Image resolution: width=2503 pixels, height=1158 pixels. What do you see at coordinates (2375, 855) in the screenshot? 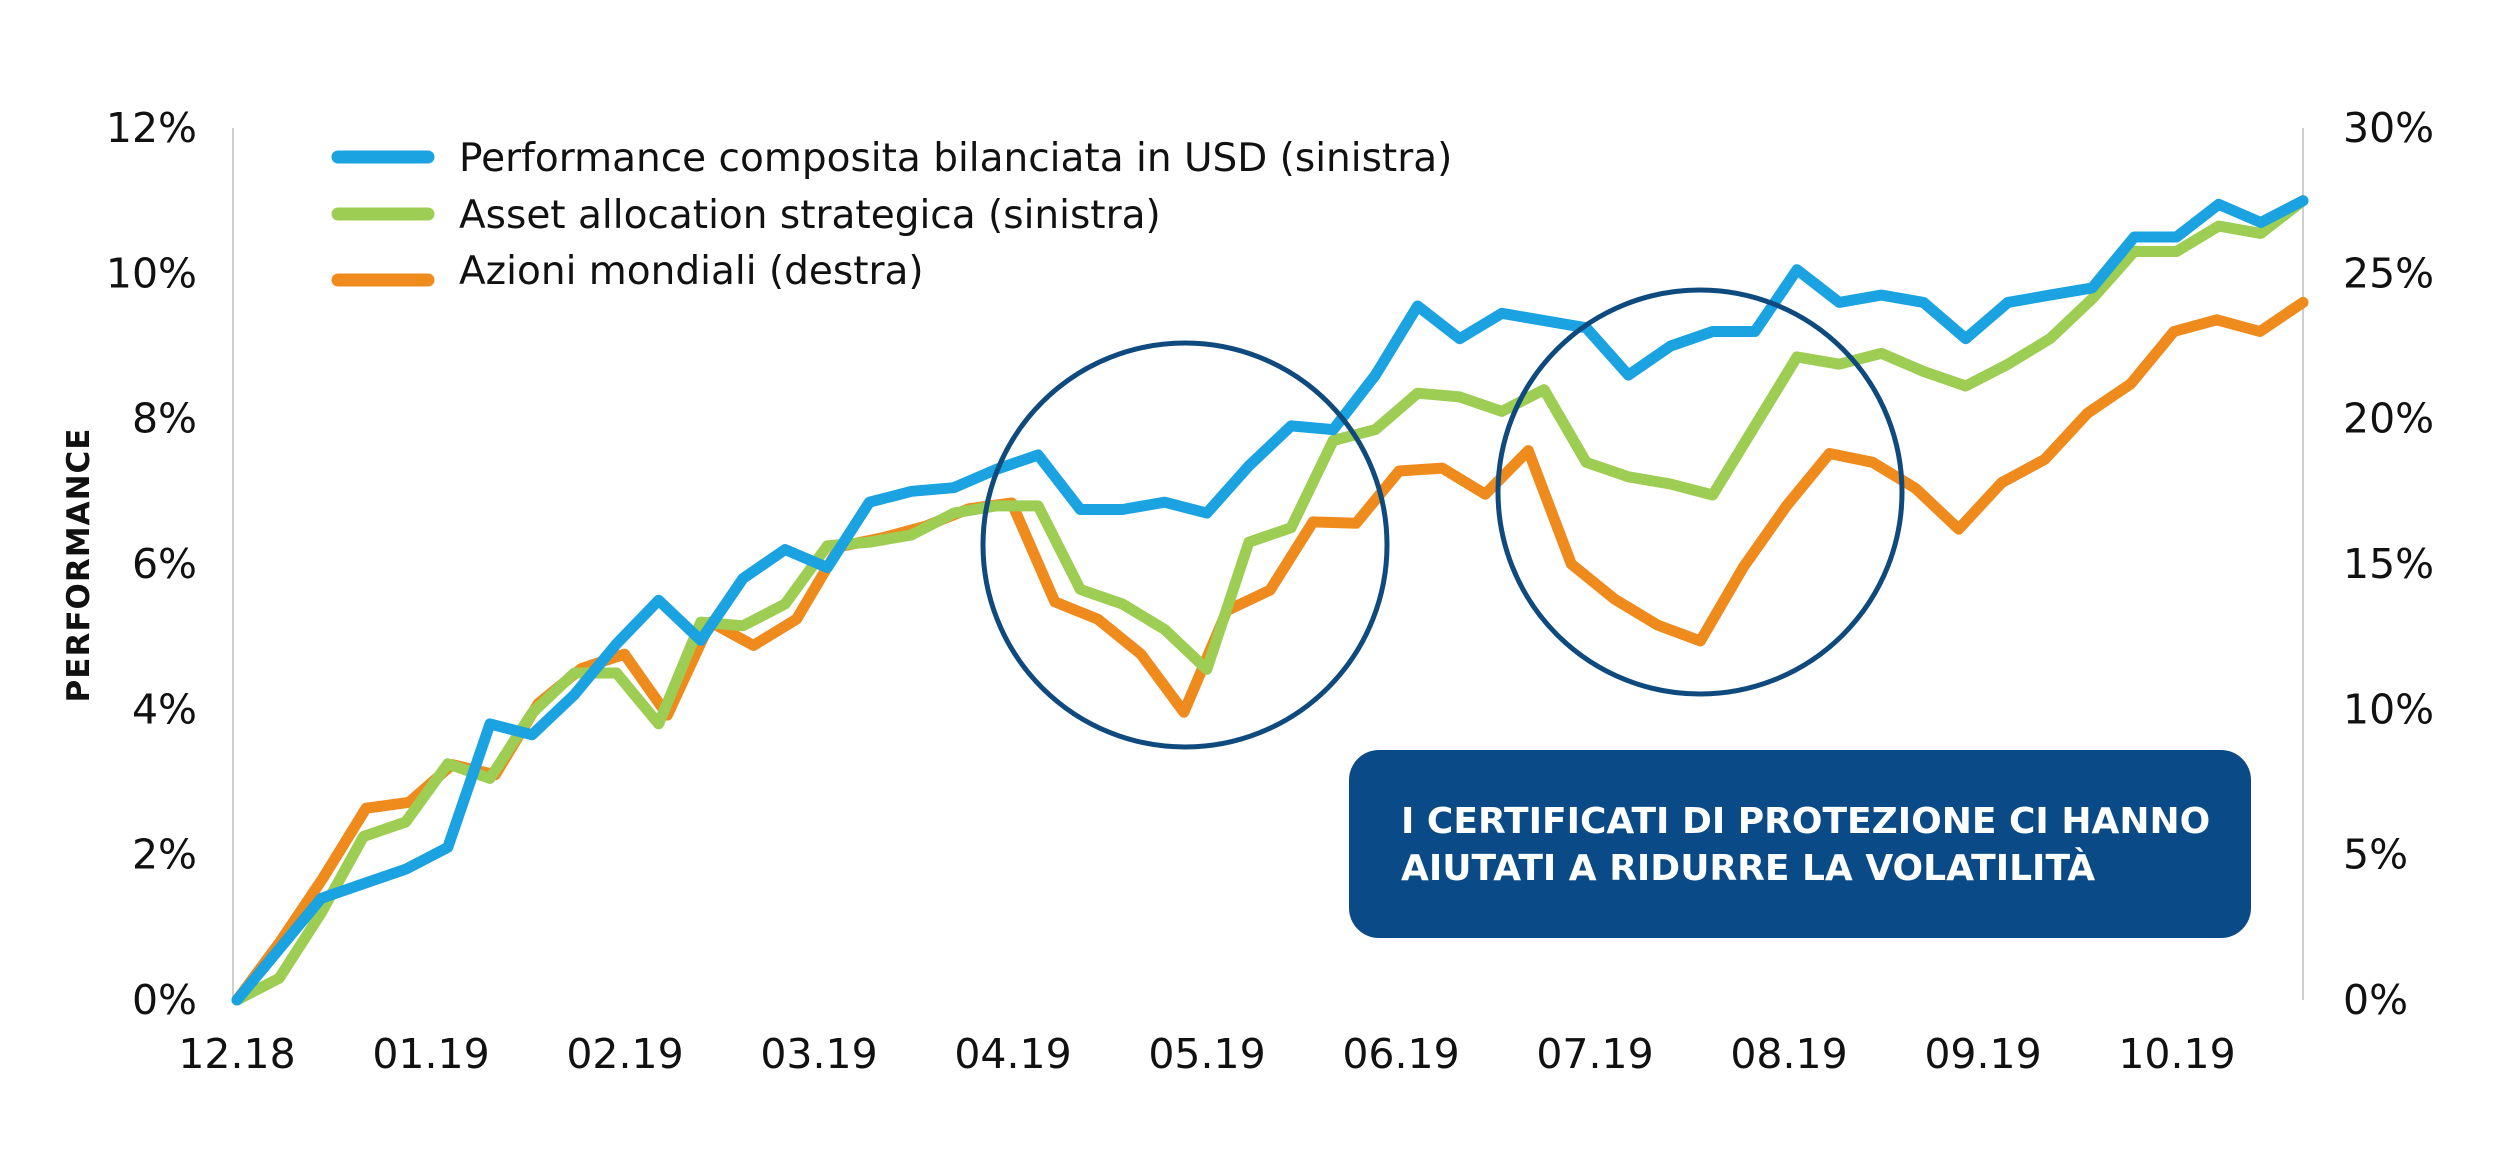
I see `right-tick-label: 5%` at bounding box center [2375, 855].